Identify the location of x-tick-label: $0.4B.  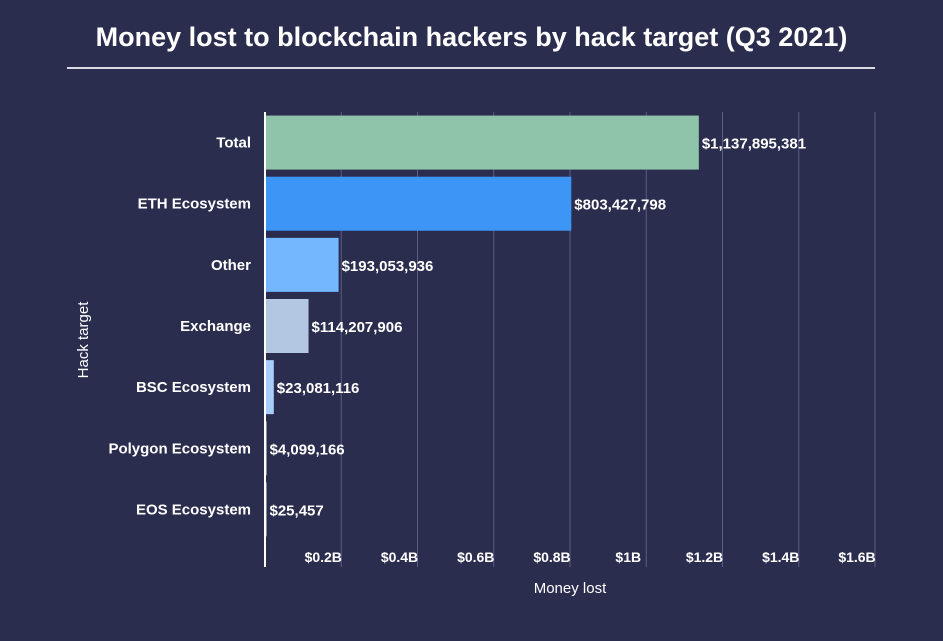
(399, 557).